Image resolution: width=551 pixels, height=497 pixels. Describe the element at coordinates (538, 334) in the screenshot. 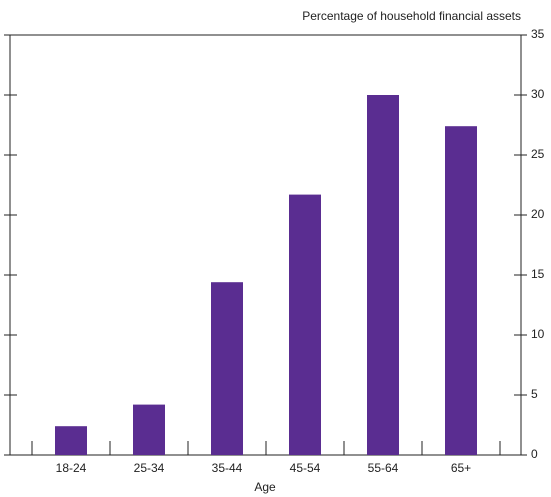

I see `y-tick-label: 10` at that location.